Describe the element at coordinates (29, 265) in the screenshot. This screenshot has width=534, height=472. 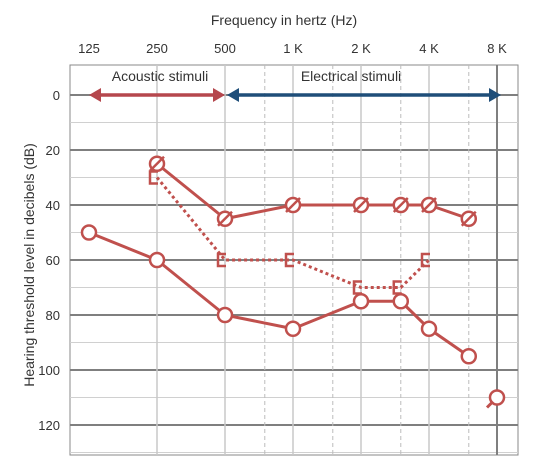
I see `y-axis-title: Hearing threshold level in decibels (dB)` at that location.